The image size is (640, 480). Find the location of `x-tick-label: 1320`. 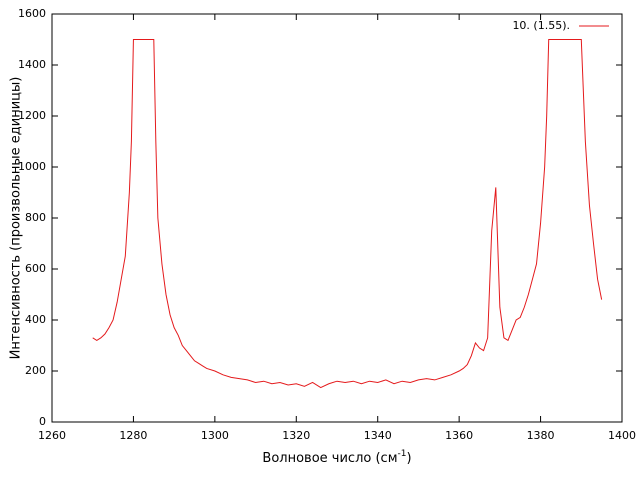

x-tick-label: 1320 is located at coordinates (296, 435).